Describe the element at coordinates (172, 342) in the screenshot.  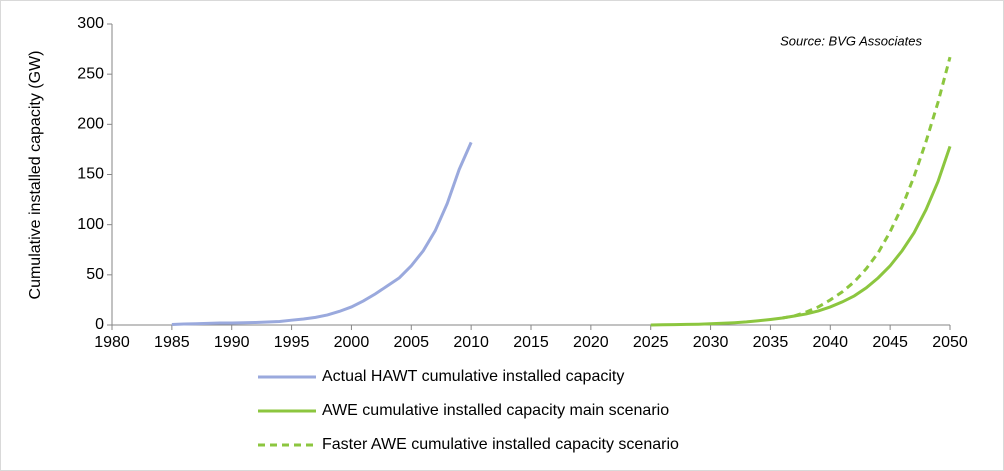
I see `x-tick-label: 1985` at that location.